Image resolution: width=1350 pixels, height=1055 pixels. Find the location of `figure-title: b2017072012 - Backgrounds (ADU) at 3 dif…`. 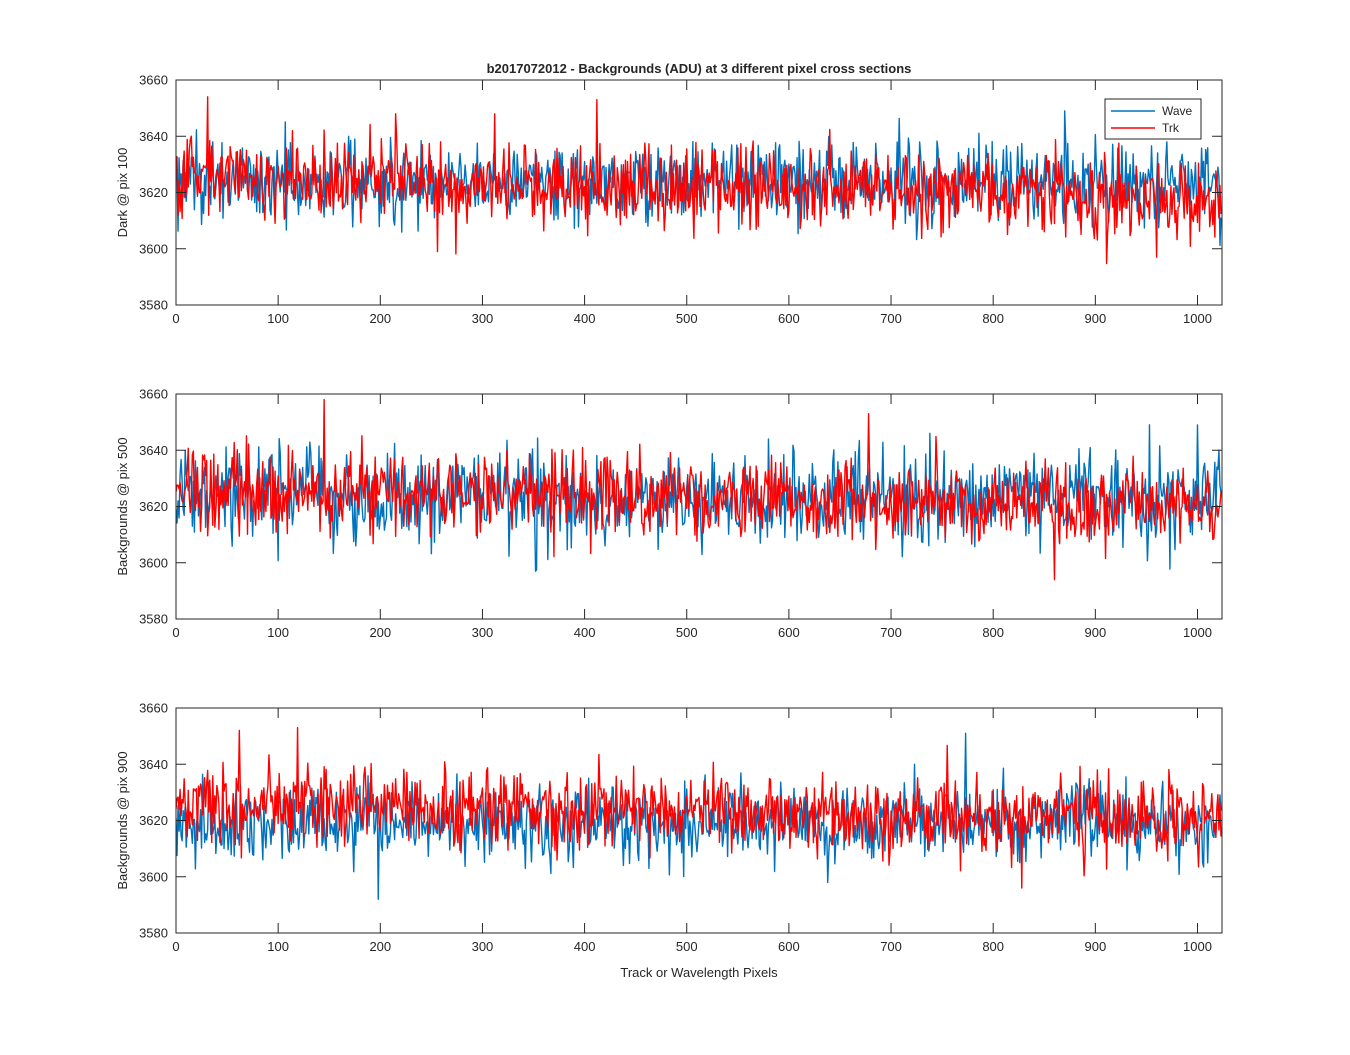

figure-title: b2017072012 - Backgrounds (ADU) at 3 dif… is located at coordinates (699, 68).